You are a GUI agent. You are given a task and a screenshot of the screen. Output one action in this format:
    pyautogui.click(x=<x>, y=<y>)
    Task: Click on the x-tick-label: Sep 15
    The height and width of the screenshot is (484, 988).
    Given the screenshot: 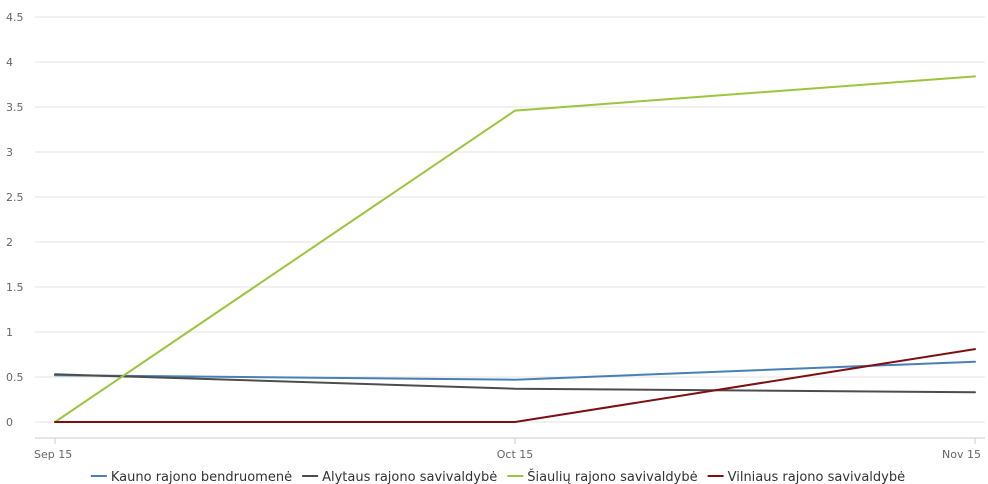 What is the action you would take?
    pyautogui.click(x=53, y=454)
    